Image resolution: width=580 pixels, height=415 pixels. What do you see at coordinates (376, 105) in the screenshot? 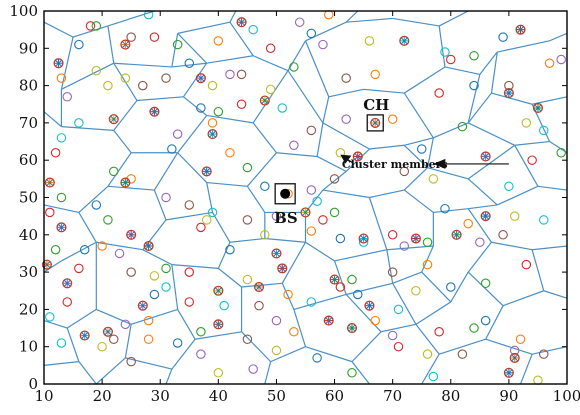
I see `ch-label: CH` at bounding box center [376, 105].